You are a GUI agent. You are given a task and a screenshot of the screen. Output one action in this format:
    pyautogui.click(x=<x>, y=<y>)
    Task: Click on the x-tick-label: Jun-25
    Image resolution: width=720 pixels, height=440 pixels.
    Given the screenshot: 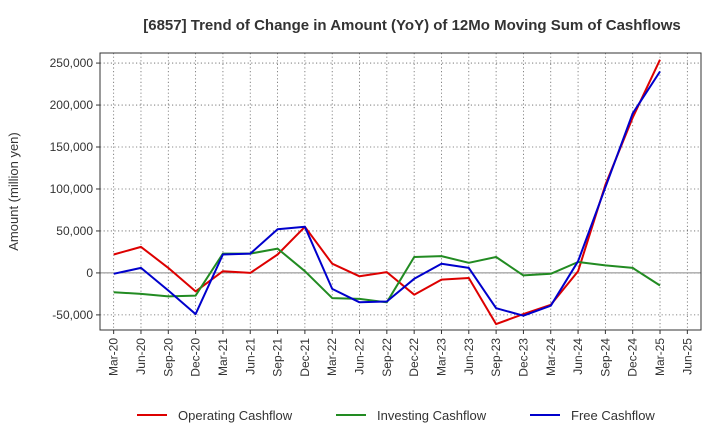 What is the action you would take?
    pyautogui.click(x=687, y=356)
    